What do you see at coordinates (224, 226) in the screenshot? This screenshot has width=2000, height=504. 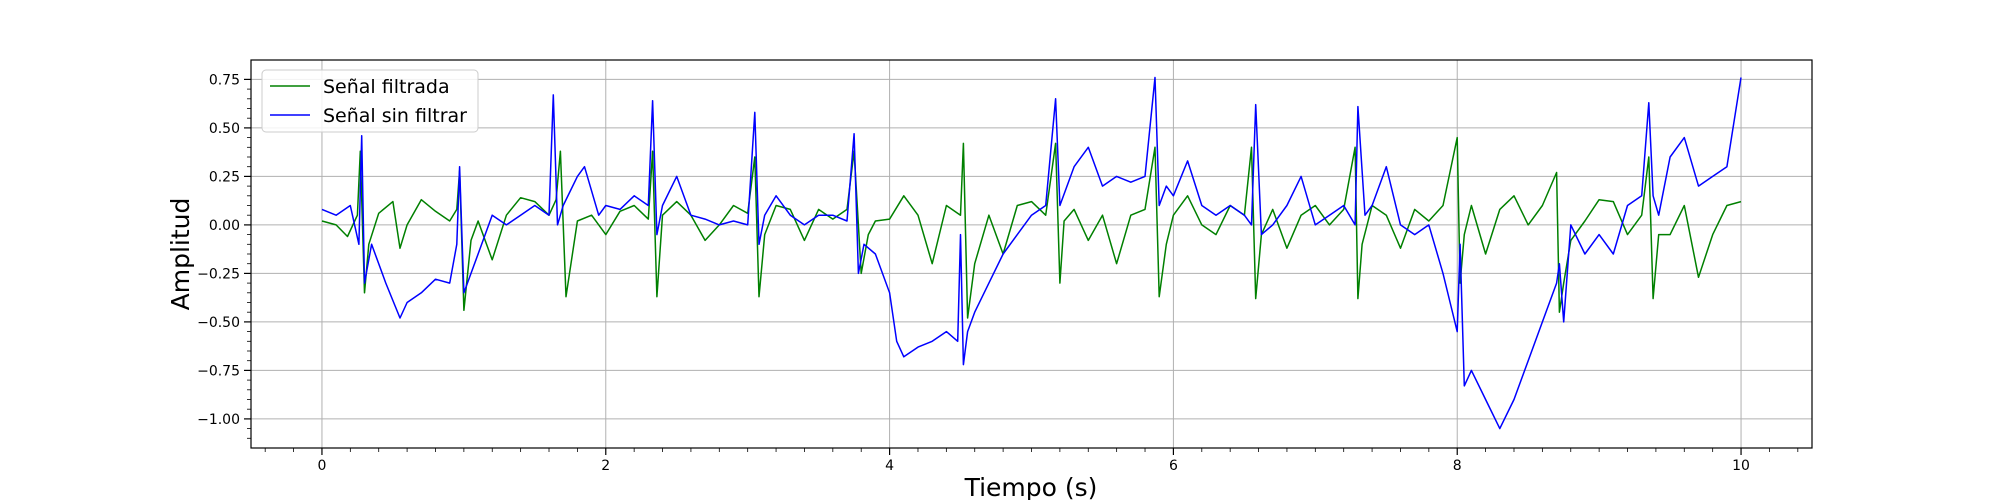 I see `y-tick-label: 0.00` at bounding box center [224, 226].